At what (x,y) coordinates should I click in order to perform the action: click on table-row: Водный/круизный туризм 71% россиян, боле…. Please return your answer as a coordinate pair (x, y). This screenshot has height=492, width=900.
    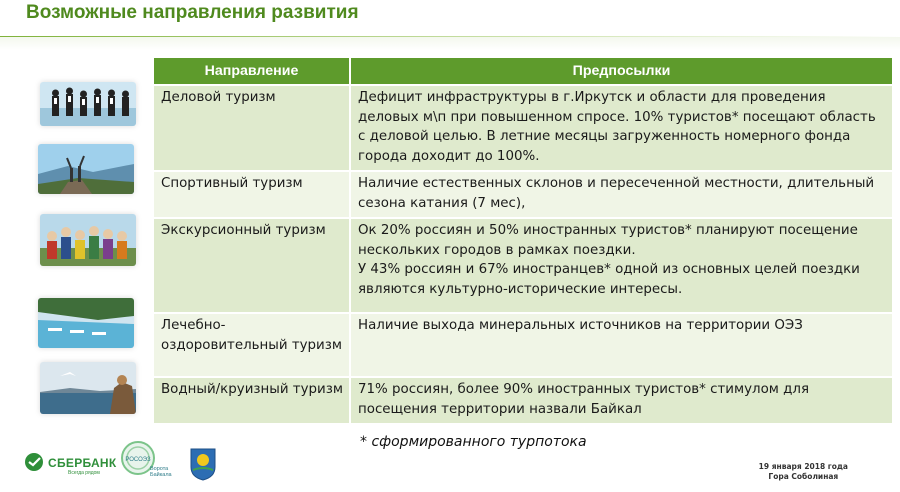
    Looking at the image, I should click on (524, 399).